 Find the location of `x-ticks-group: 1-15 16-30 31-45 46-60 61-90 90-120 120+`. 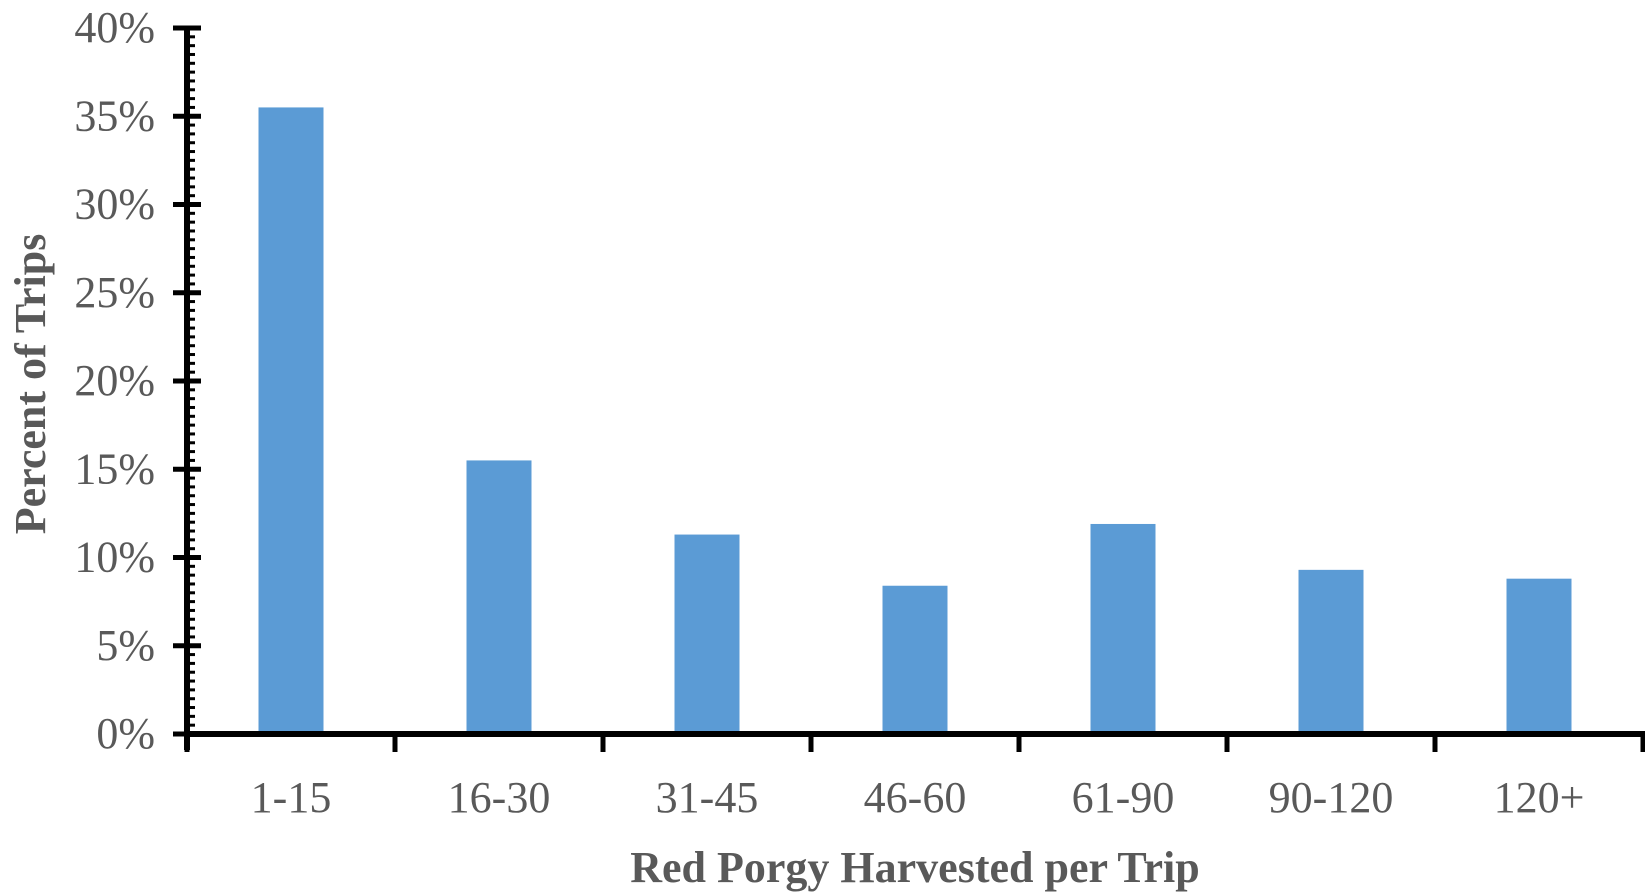

x-ticks-group: 1-15 16-30 31-45 46-60 61-90 90-120 120+ is located at coordinates (914, 778).